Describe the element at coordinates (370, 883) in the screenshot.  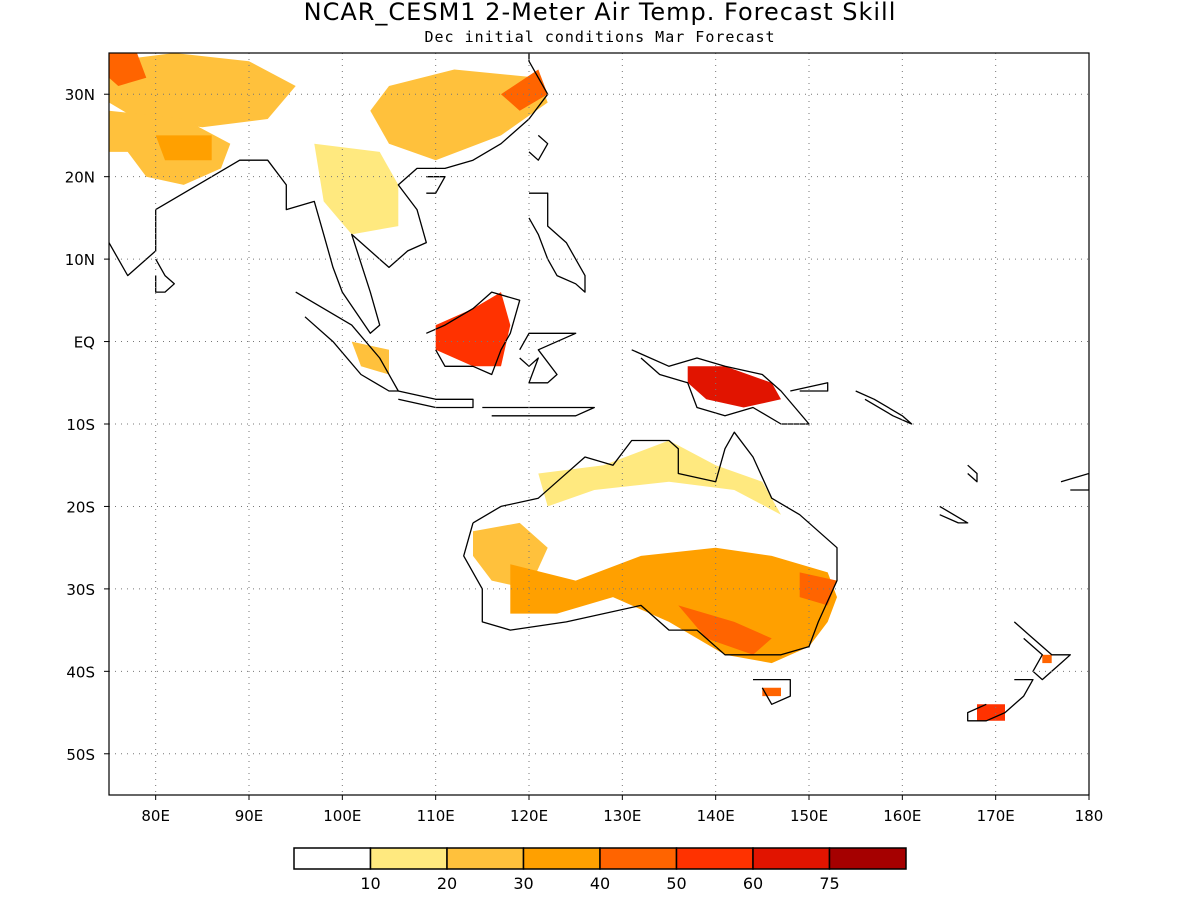
I see `colorbar-label: 10` at that location.